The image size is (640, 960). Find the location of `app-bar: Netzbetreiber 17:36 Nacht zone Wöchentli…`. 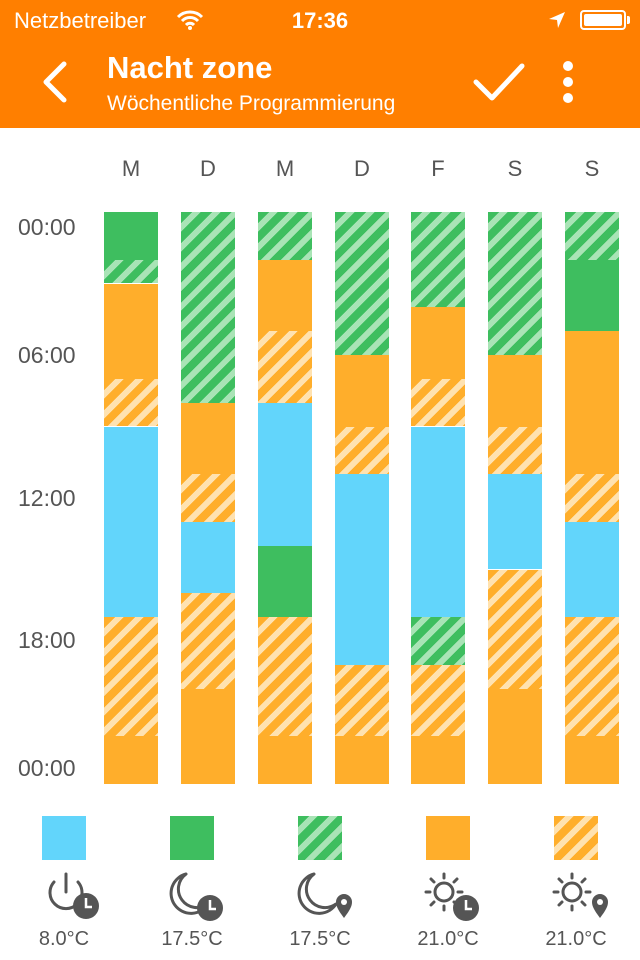

app-bar: Netzbetreiber 17:36 Nacht zone Wöchentli… is located at coordinates (320, 64).